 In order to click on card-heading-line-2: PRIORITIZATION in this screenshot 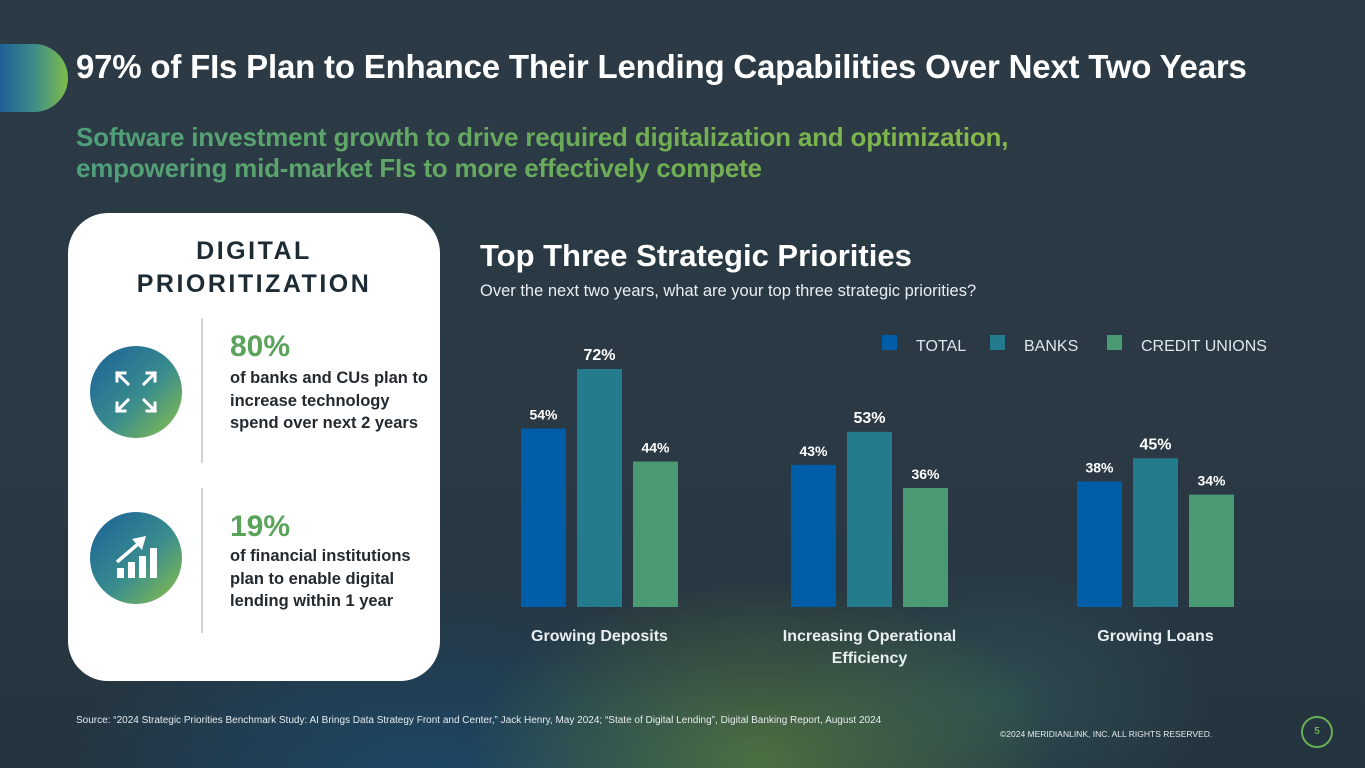, I will do `click(254, 284)`.